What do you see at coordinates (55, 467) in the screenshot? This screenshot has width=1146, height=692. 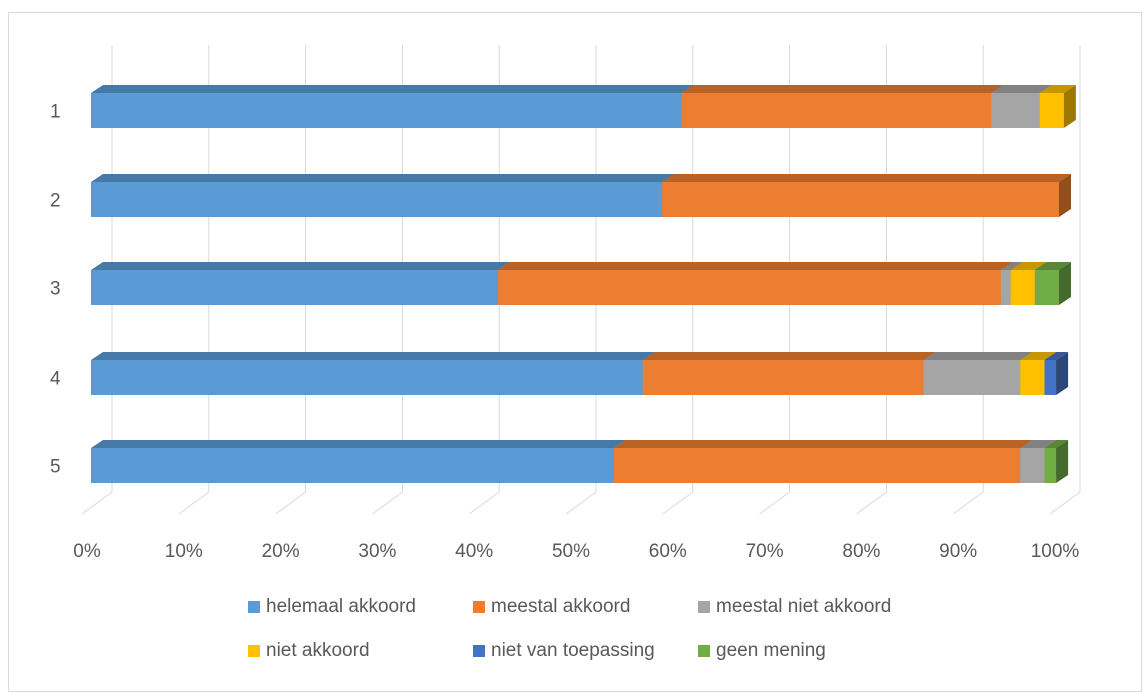 I see `category-label: 5` at bounding box center [55, 467].